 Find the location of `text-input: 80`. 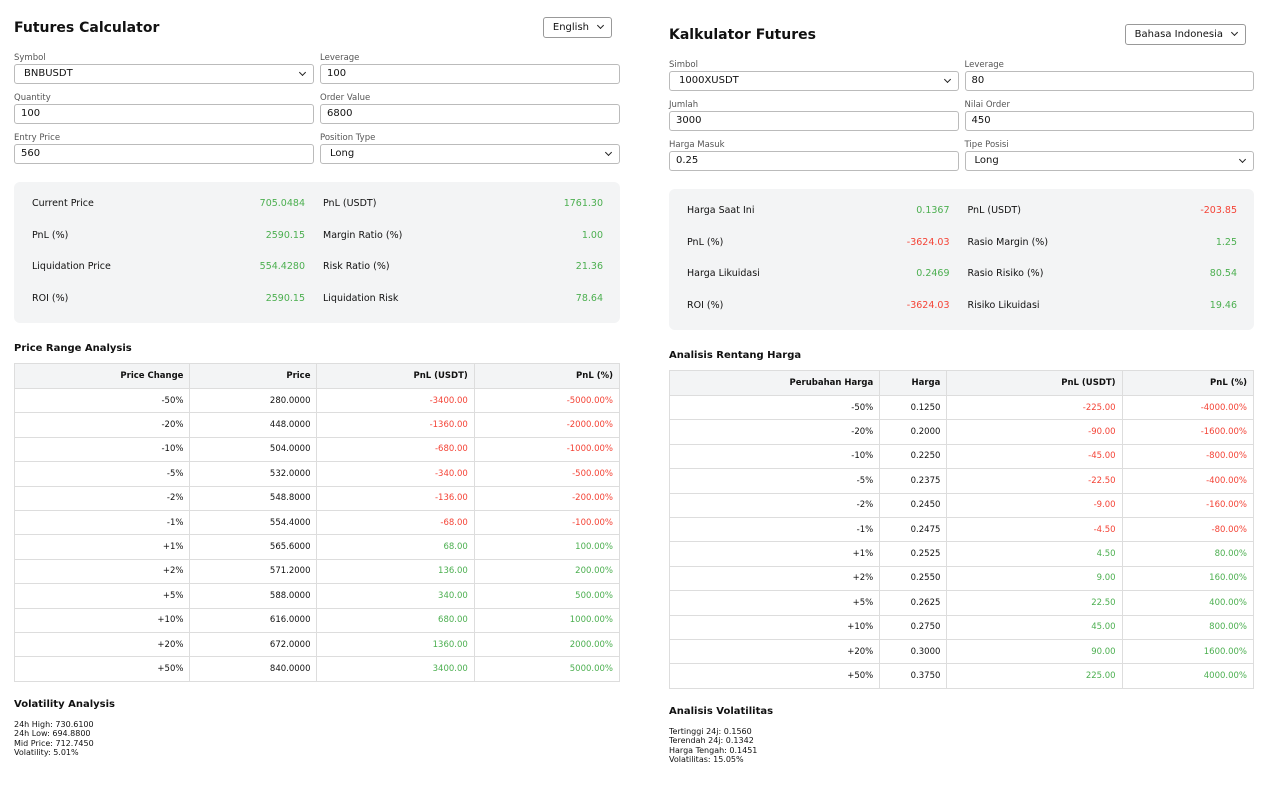

text-input: 80 is located at coordinates (1109, 81).